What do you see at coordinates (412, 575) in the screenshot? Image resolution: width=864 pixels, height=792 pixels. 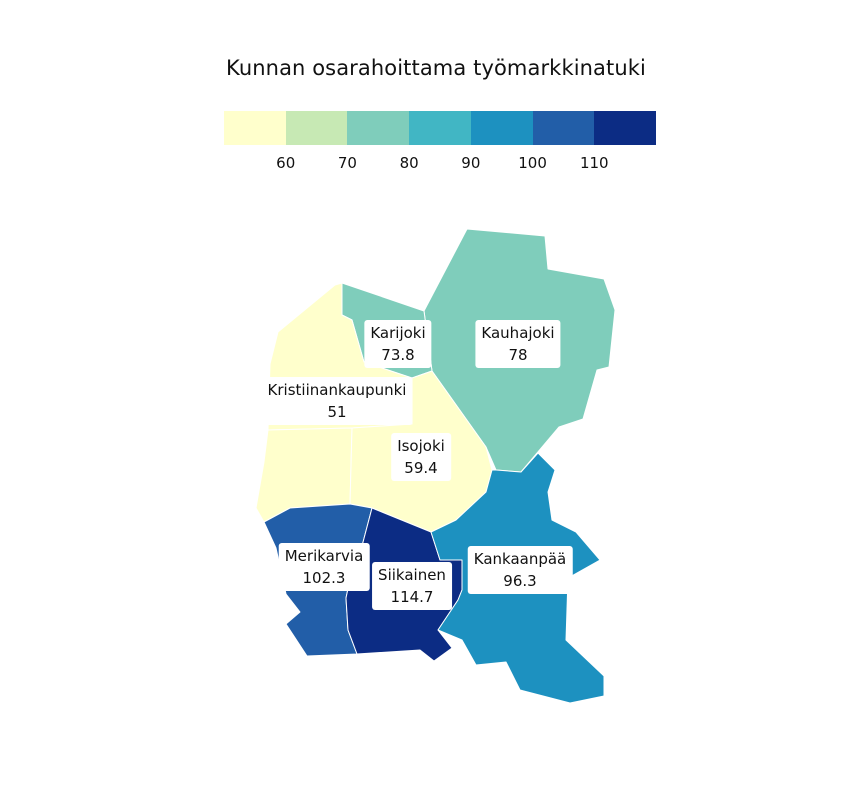 I see `municipality-name: Siikainen` at bounding box center [412, 575].